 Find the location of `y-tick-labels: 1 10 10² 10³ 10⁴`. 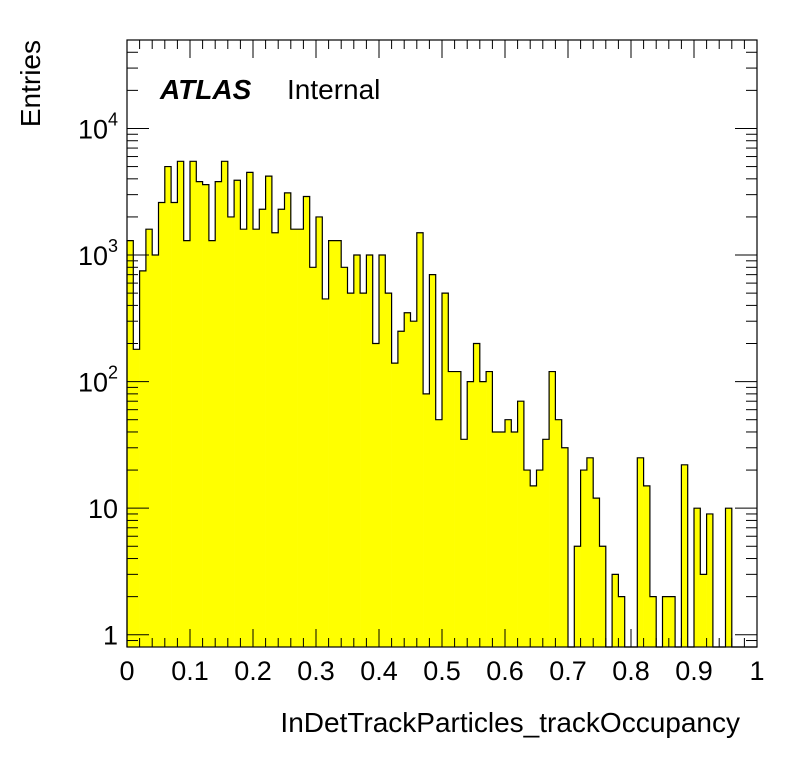

y-tick-labels: 1 10 10² 10³ 10⁴ is located at coordinates (98, 379).